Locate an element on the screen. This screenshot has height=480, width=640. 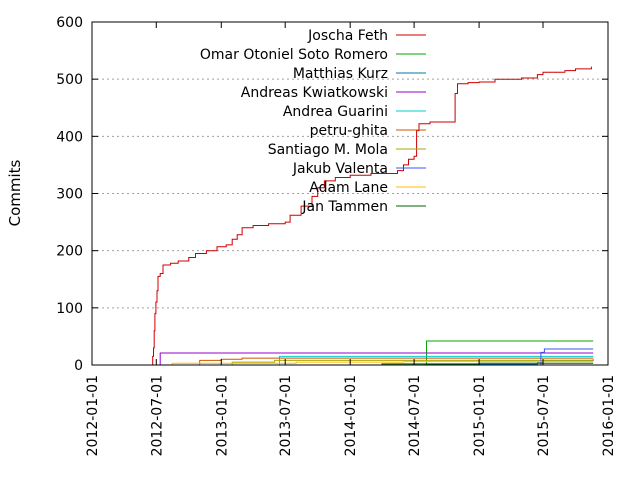
y-axis-title: Commits is located at coordinates (15, 192).